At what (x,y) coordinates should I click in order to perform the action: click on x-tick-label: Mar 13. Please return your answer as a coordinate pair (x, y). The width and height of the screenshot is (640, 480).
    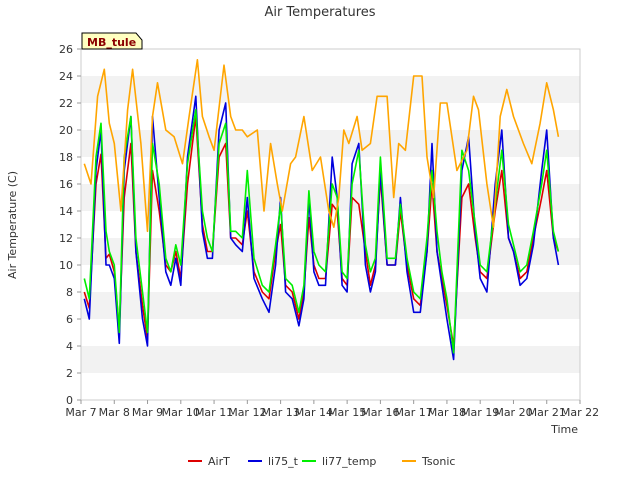
    Looking at the image, I should click on (280, 412).